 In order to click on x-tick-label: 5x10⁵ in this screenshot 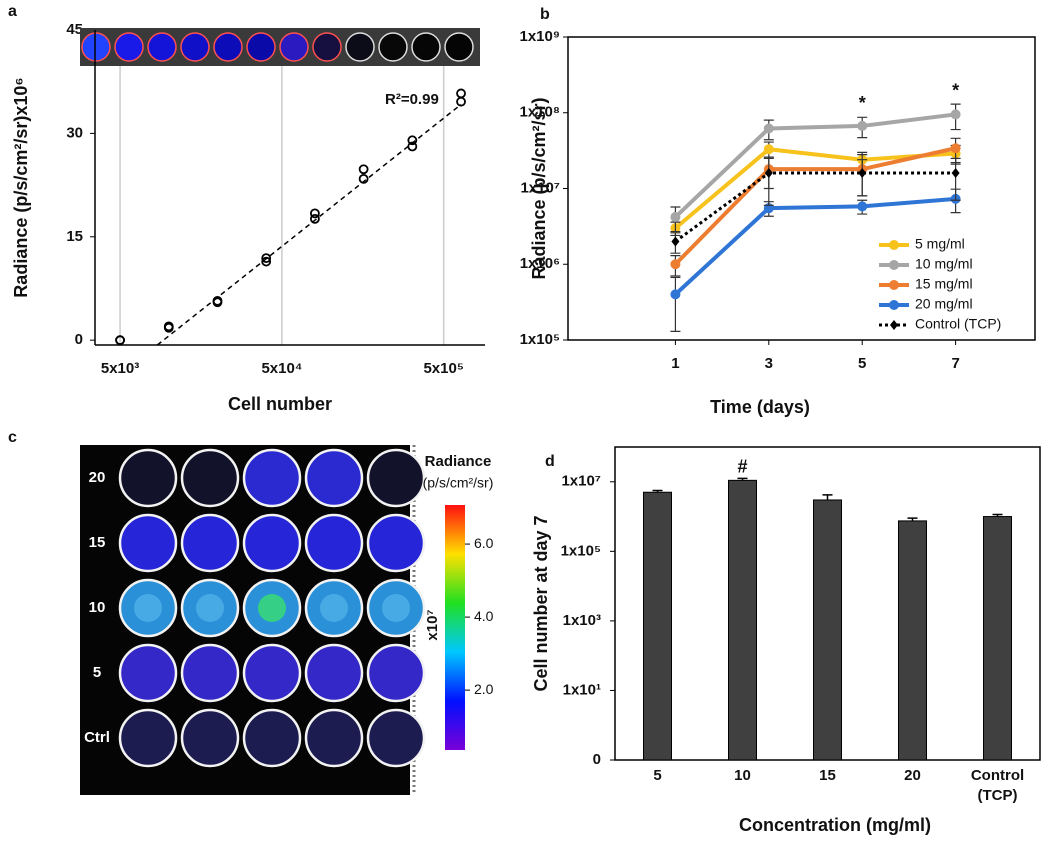, I will do `click(443, 368)`.